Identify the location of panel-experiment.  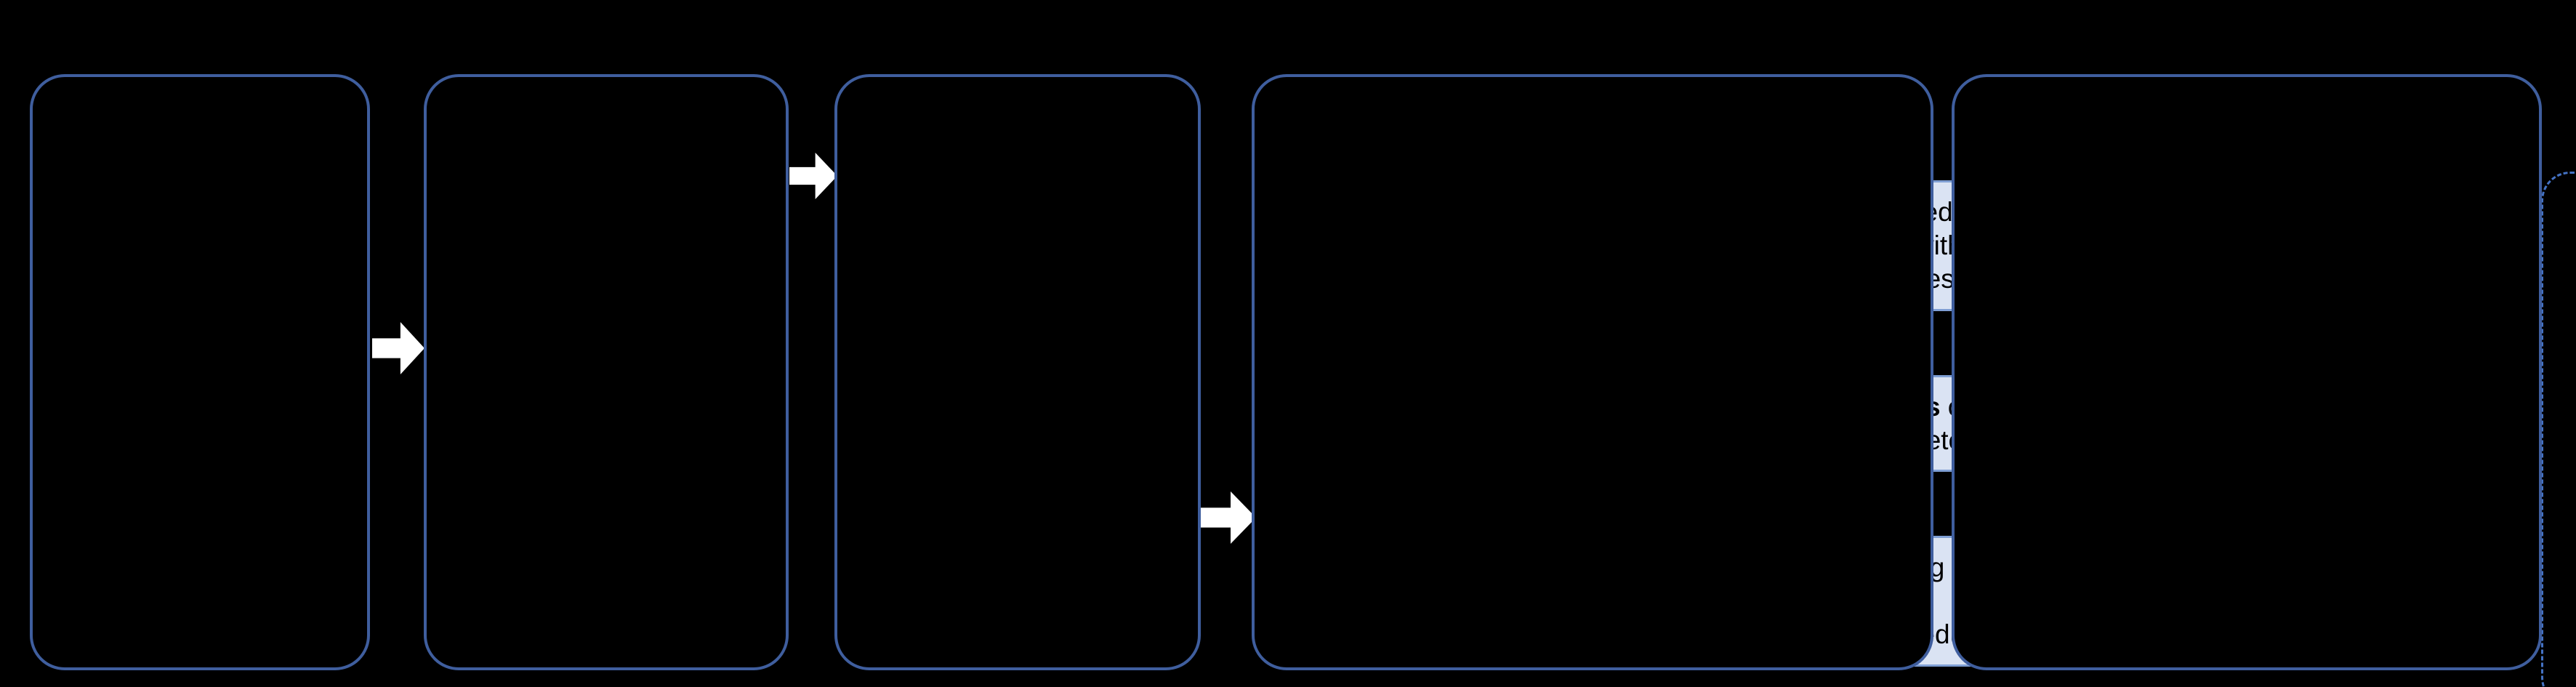
(200, 372).